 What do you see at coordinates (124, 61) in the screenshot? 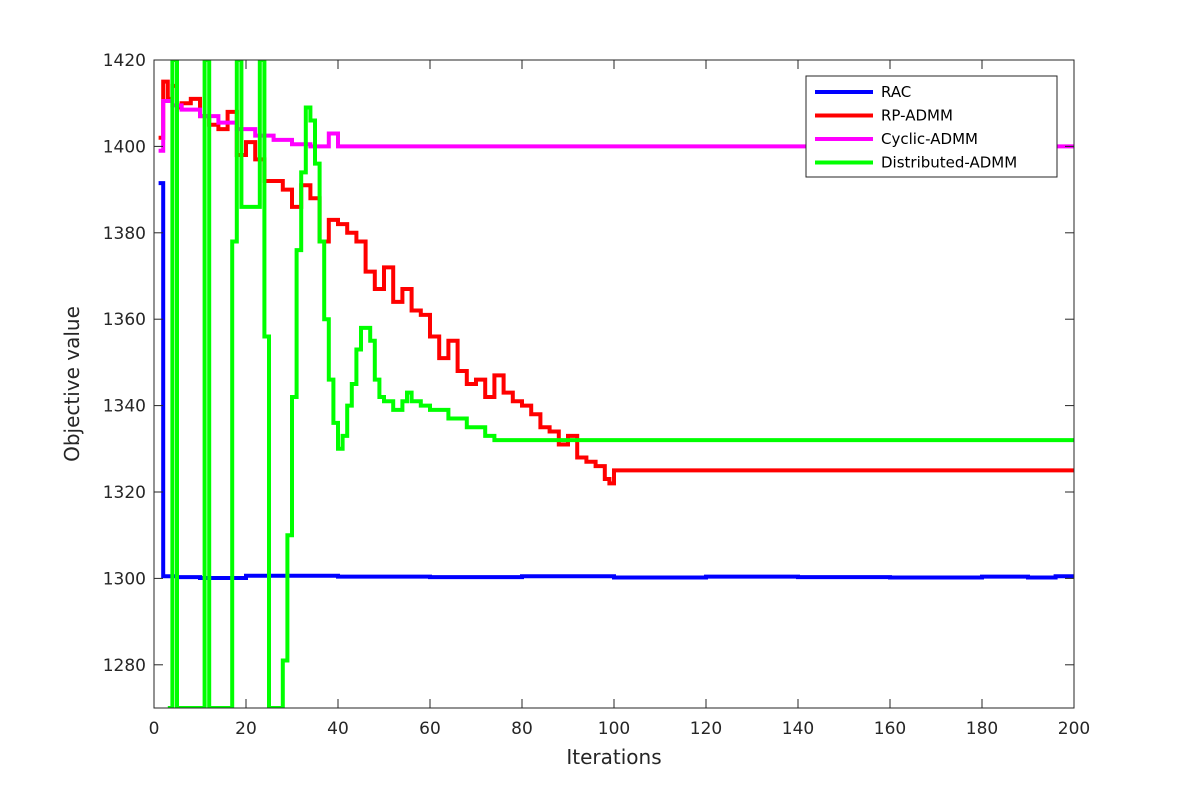
I see `y-tick-label: 1420` at bounding box center [124, 61].